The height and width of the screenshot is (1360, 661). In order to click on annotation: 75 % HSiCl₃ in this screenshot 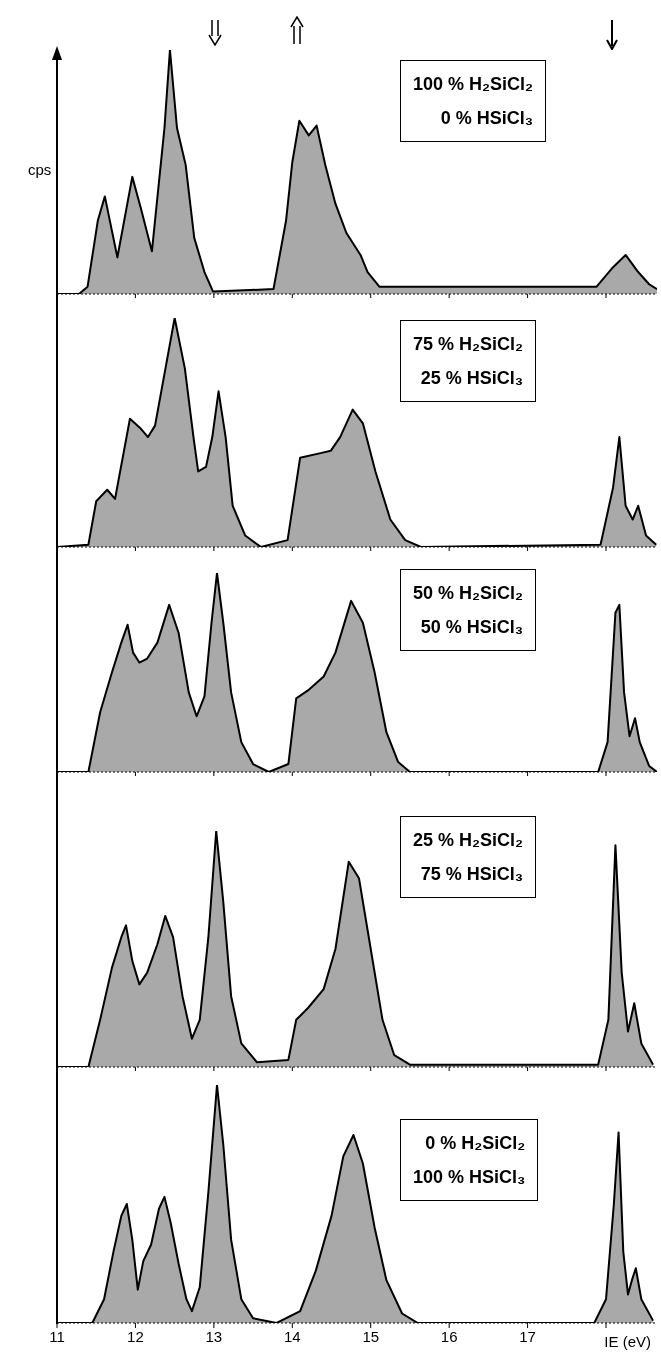, I will do `click(471, 874)`.